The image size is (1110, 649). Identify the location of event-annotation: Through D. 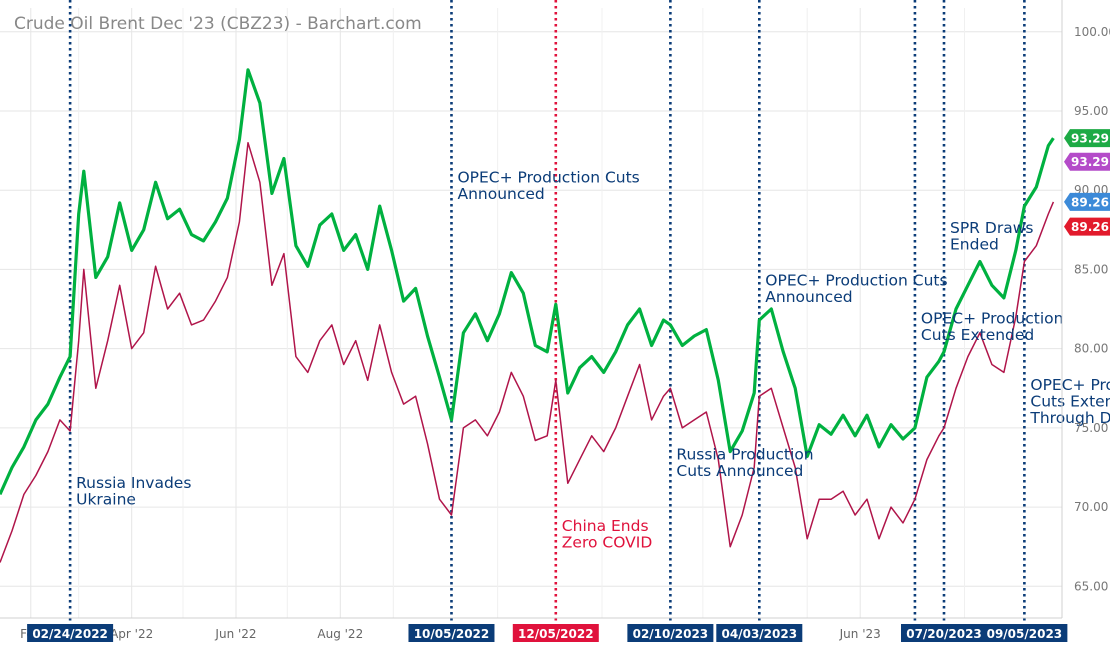
(1069, 418).